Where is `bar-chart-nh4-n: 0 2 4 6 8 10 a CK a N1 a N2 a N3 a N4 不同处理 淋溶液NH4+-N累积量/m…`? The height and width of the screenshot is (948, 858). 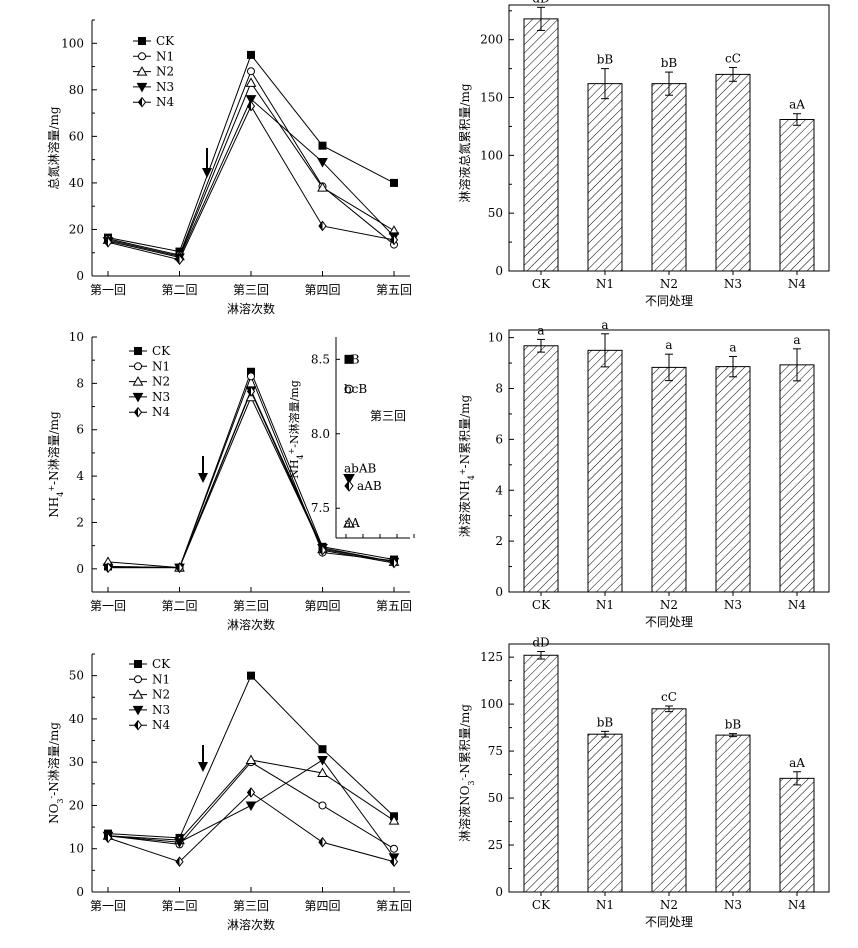
bar-chart-nh4-n: 0 2 4 6 8 10 a CK a N1 a N2 a N3 a N4 不同处理 淋溶液NH4+-N累积量/m… is located at coordinates (643, 473).